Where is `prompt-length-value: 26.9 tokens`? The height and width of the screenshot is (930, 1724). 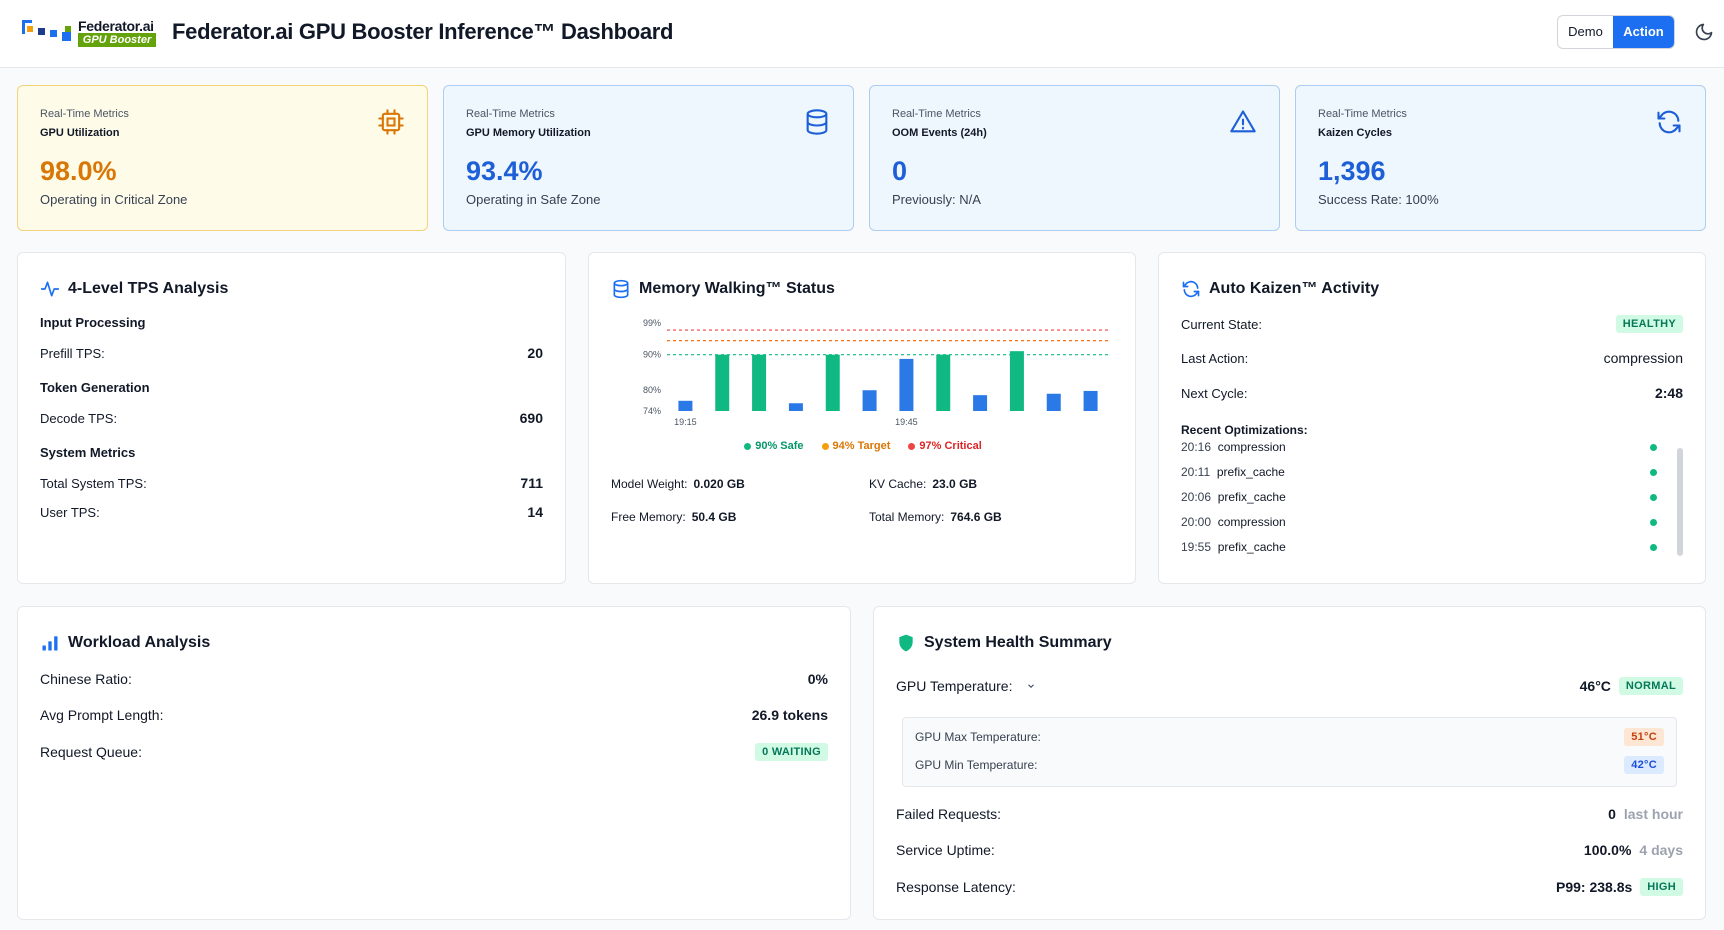 prompt-length-value: 26.9 tokens is located at coordinates (789, 715).